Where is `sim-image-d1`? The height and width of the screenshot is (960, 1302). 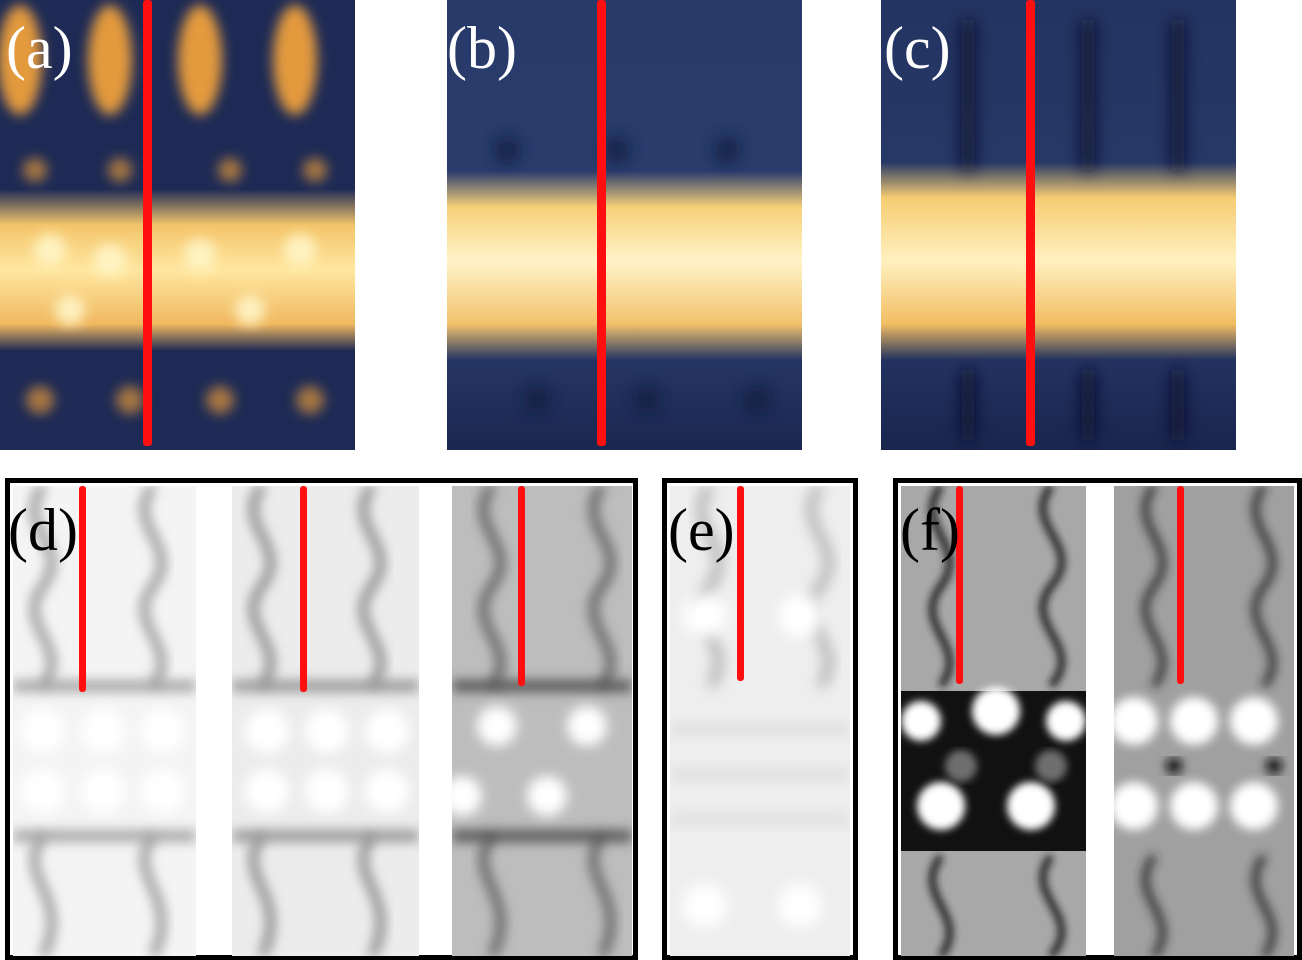
sim-image-d1 is located at coordinates (104, 721).